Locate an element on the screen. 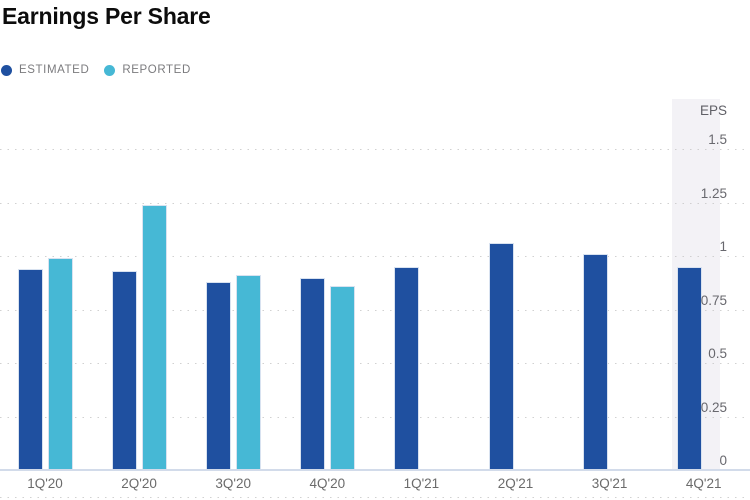 Image resolution: width=750 pixels, height=500 pixels. x-tick-label-3Q'21: 3Q'21 is located at coordinates (609, 483).